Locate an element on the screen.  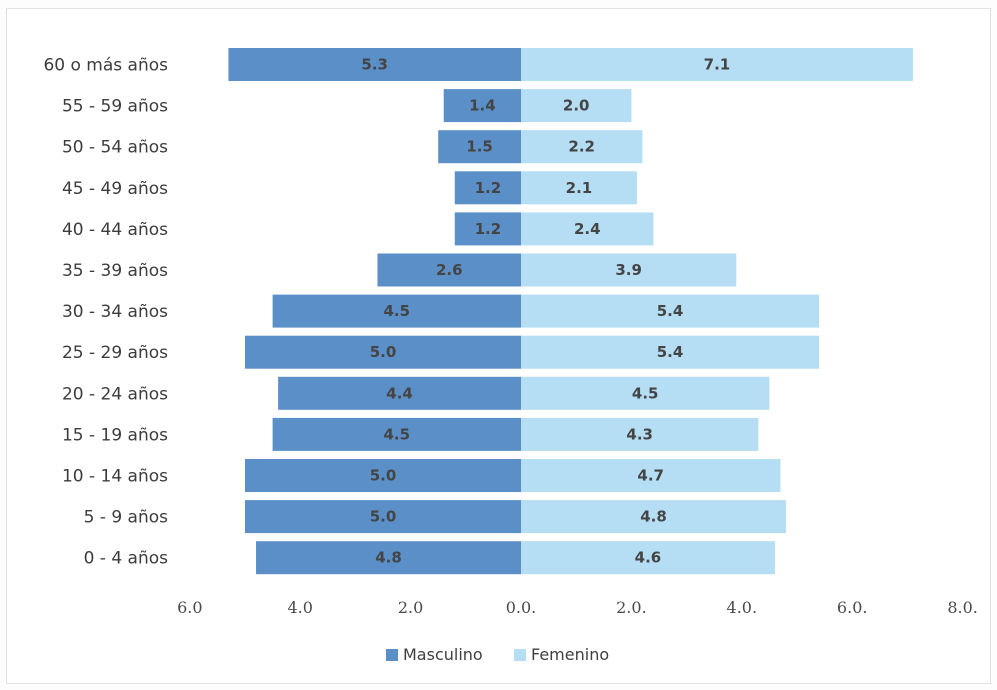
data-label-femenino: 4.3 is located at coordinates (639, 434).